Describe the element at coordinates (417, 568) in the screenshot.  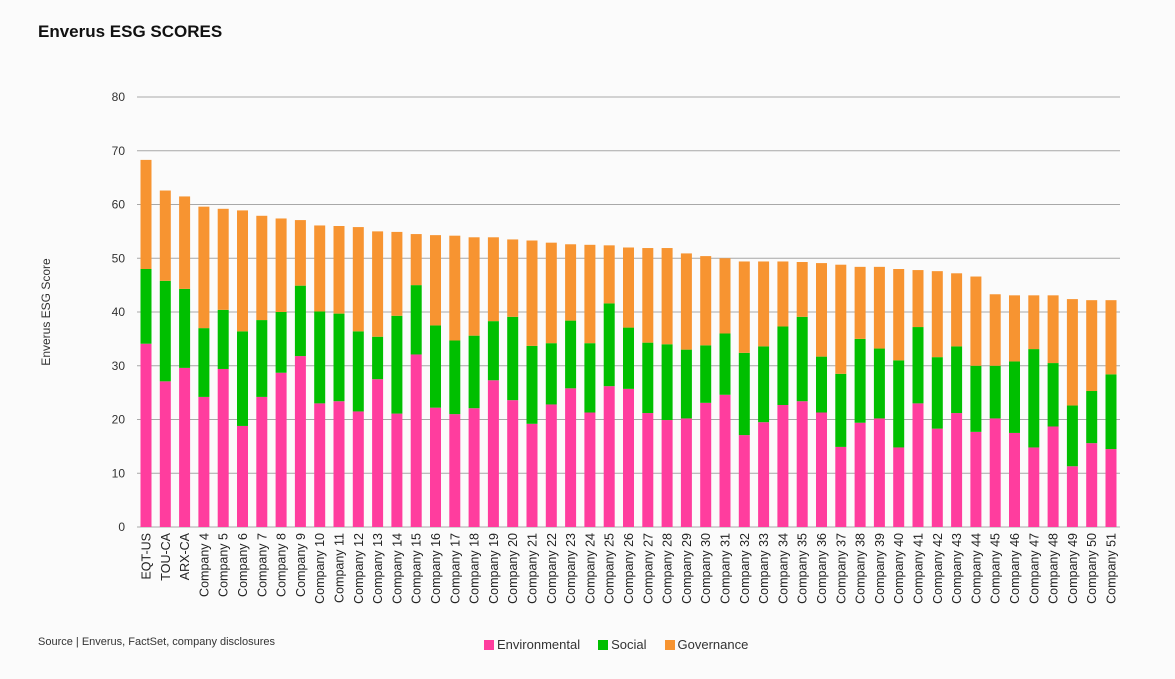
I see `x-tick-label: Company 15` at that location.